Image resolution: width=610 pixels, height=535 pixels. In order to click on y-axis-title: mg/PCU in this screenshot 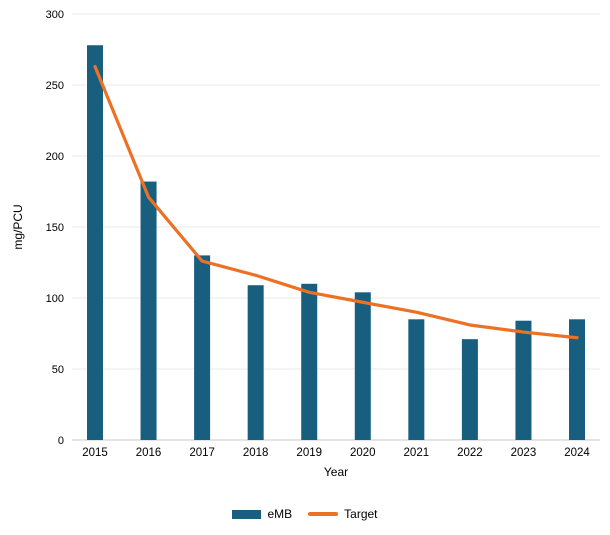, I will do `click(18, 226)`.